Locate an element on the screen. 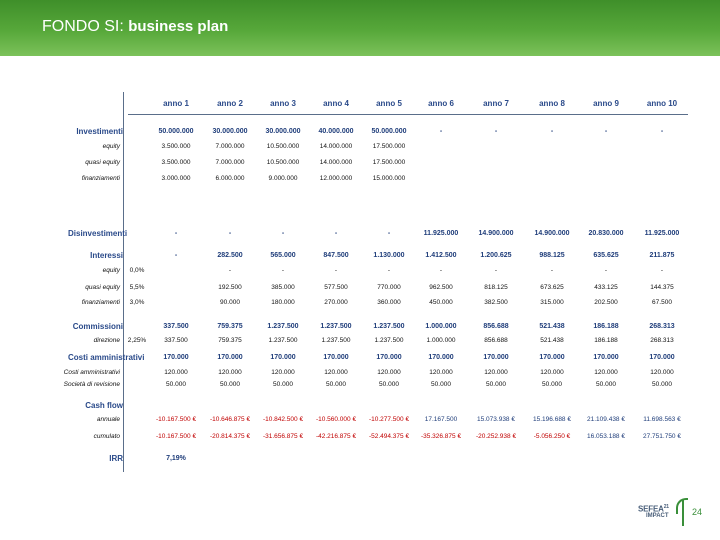  table-cell: -20.252.938 € is located at coordinates (496, 436).